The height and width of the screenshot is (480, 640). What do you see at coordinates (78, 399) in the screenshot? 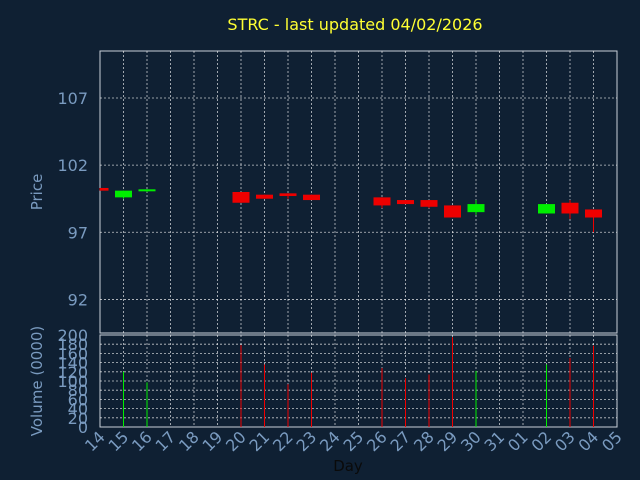
I see `volume-tick-label: 60` at bounding box center [78, 399].